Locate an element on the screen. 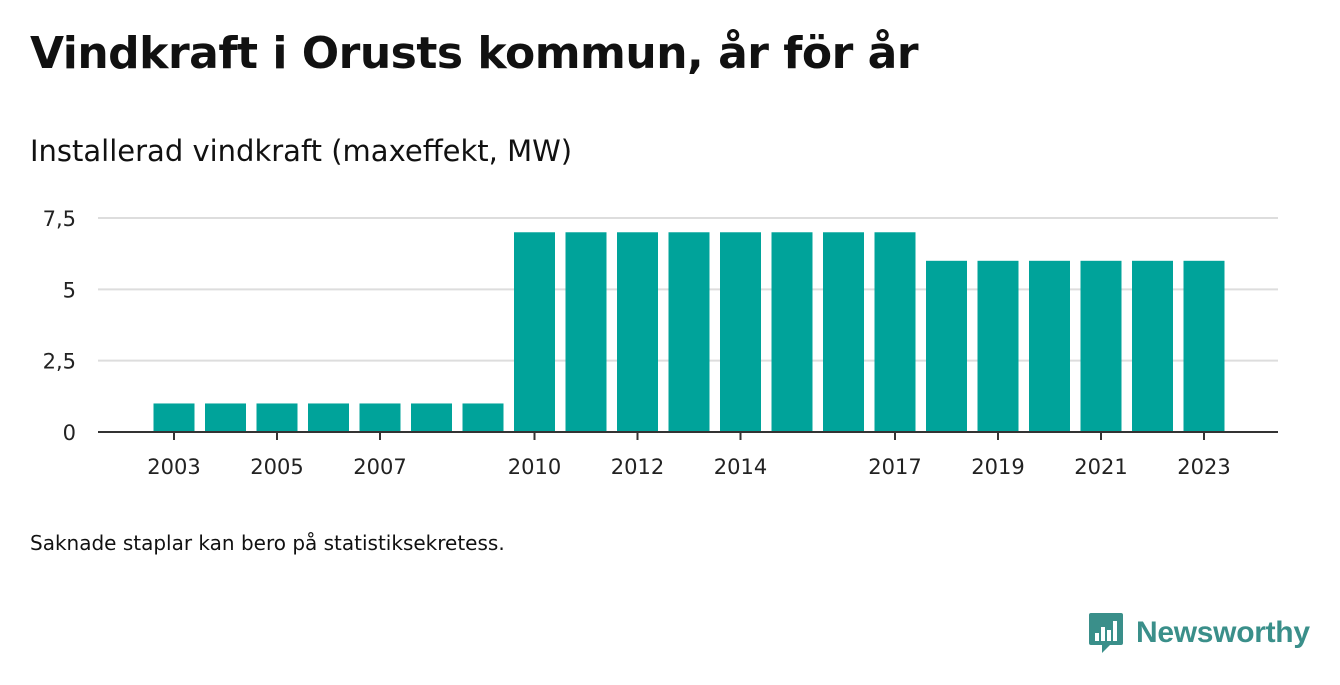  chart-title: Vindkraft i Orusts kommun, år för år is located at coordinates (474, 53).